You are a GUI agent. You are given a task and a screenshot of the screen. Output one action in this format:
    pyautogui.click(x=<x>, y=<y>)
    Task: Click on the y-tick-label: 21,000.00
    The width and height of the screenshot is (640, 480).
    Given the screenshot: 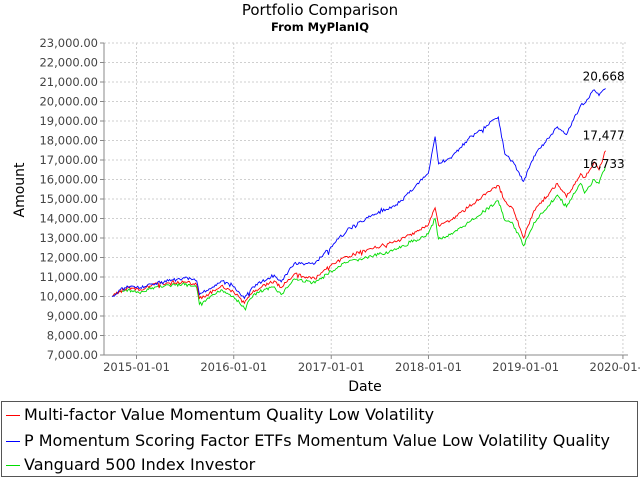 What is the action you would take?
    pyautogui.click(x=68, y=82)
    